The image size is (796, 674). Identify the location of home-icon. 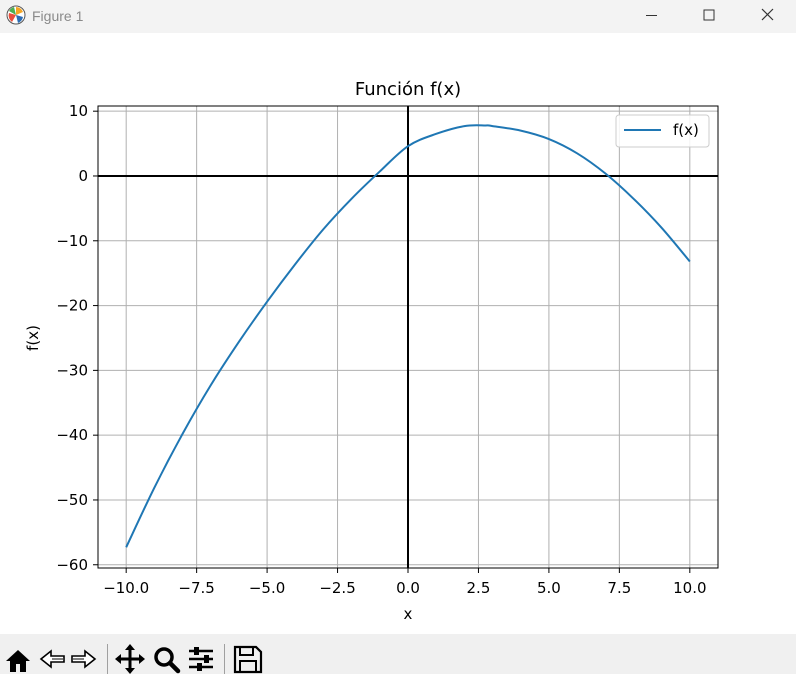
(18, 661).